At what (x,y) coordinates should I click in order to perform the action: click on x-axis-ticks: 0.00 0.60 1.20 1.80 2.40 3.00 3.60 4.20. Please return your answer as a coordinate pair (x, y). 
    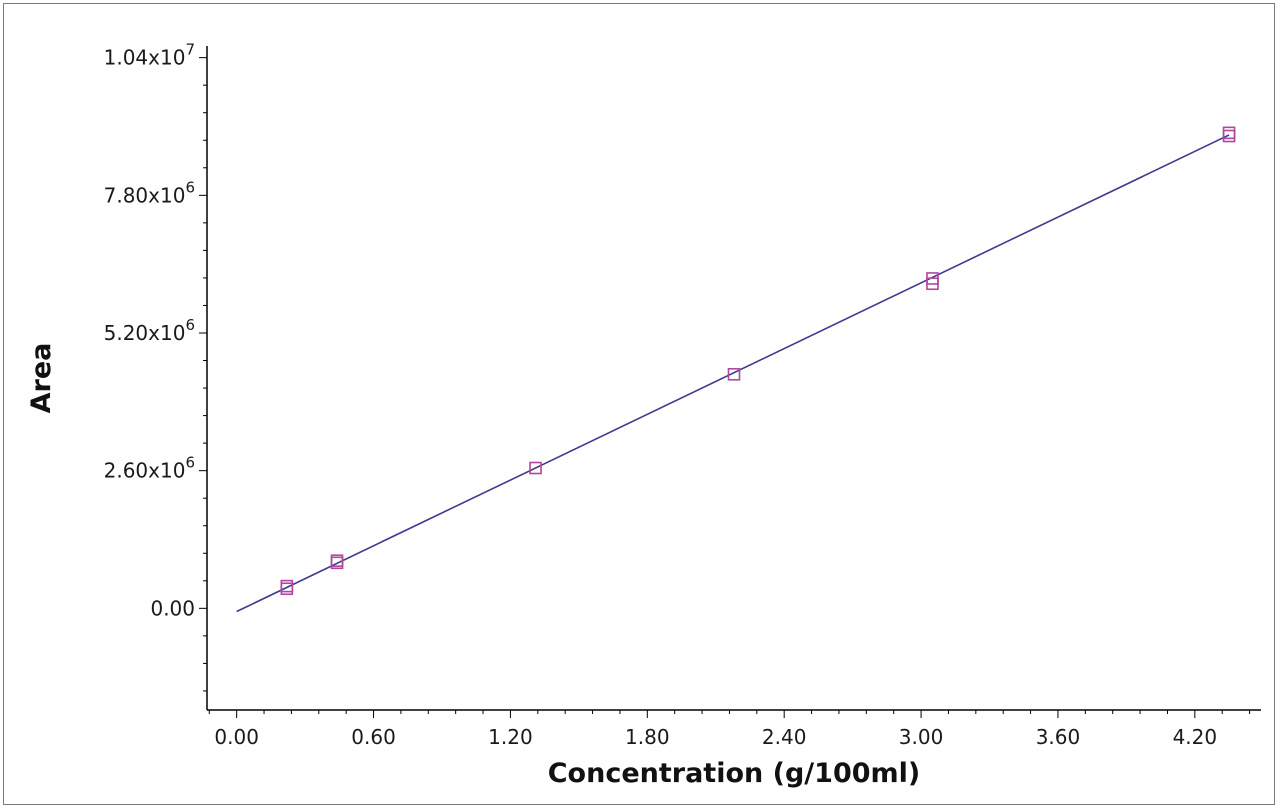
    Looking at the image, I should click on (729, 729).